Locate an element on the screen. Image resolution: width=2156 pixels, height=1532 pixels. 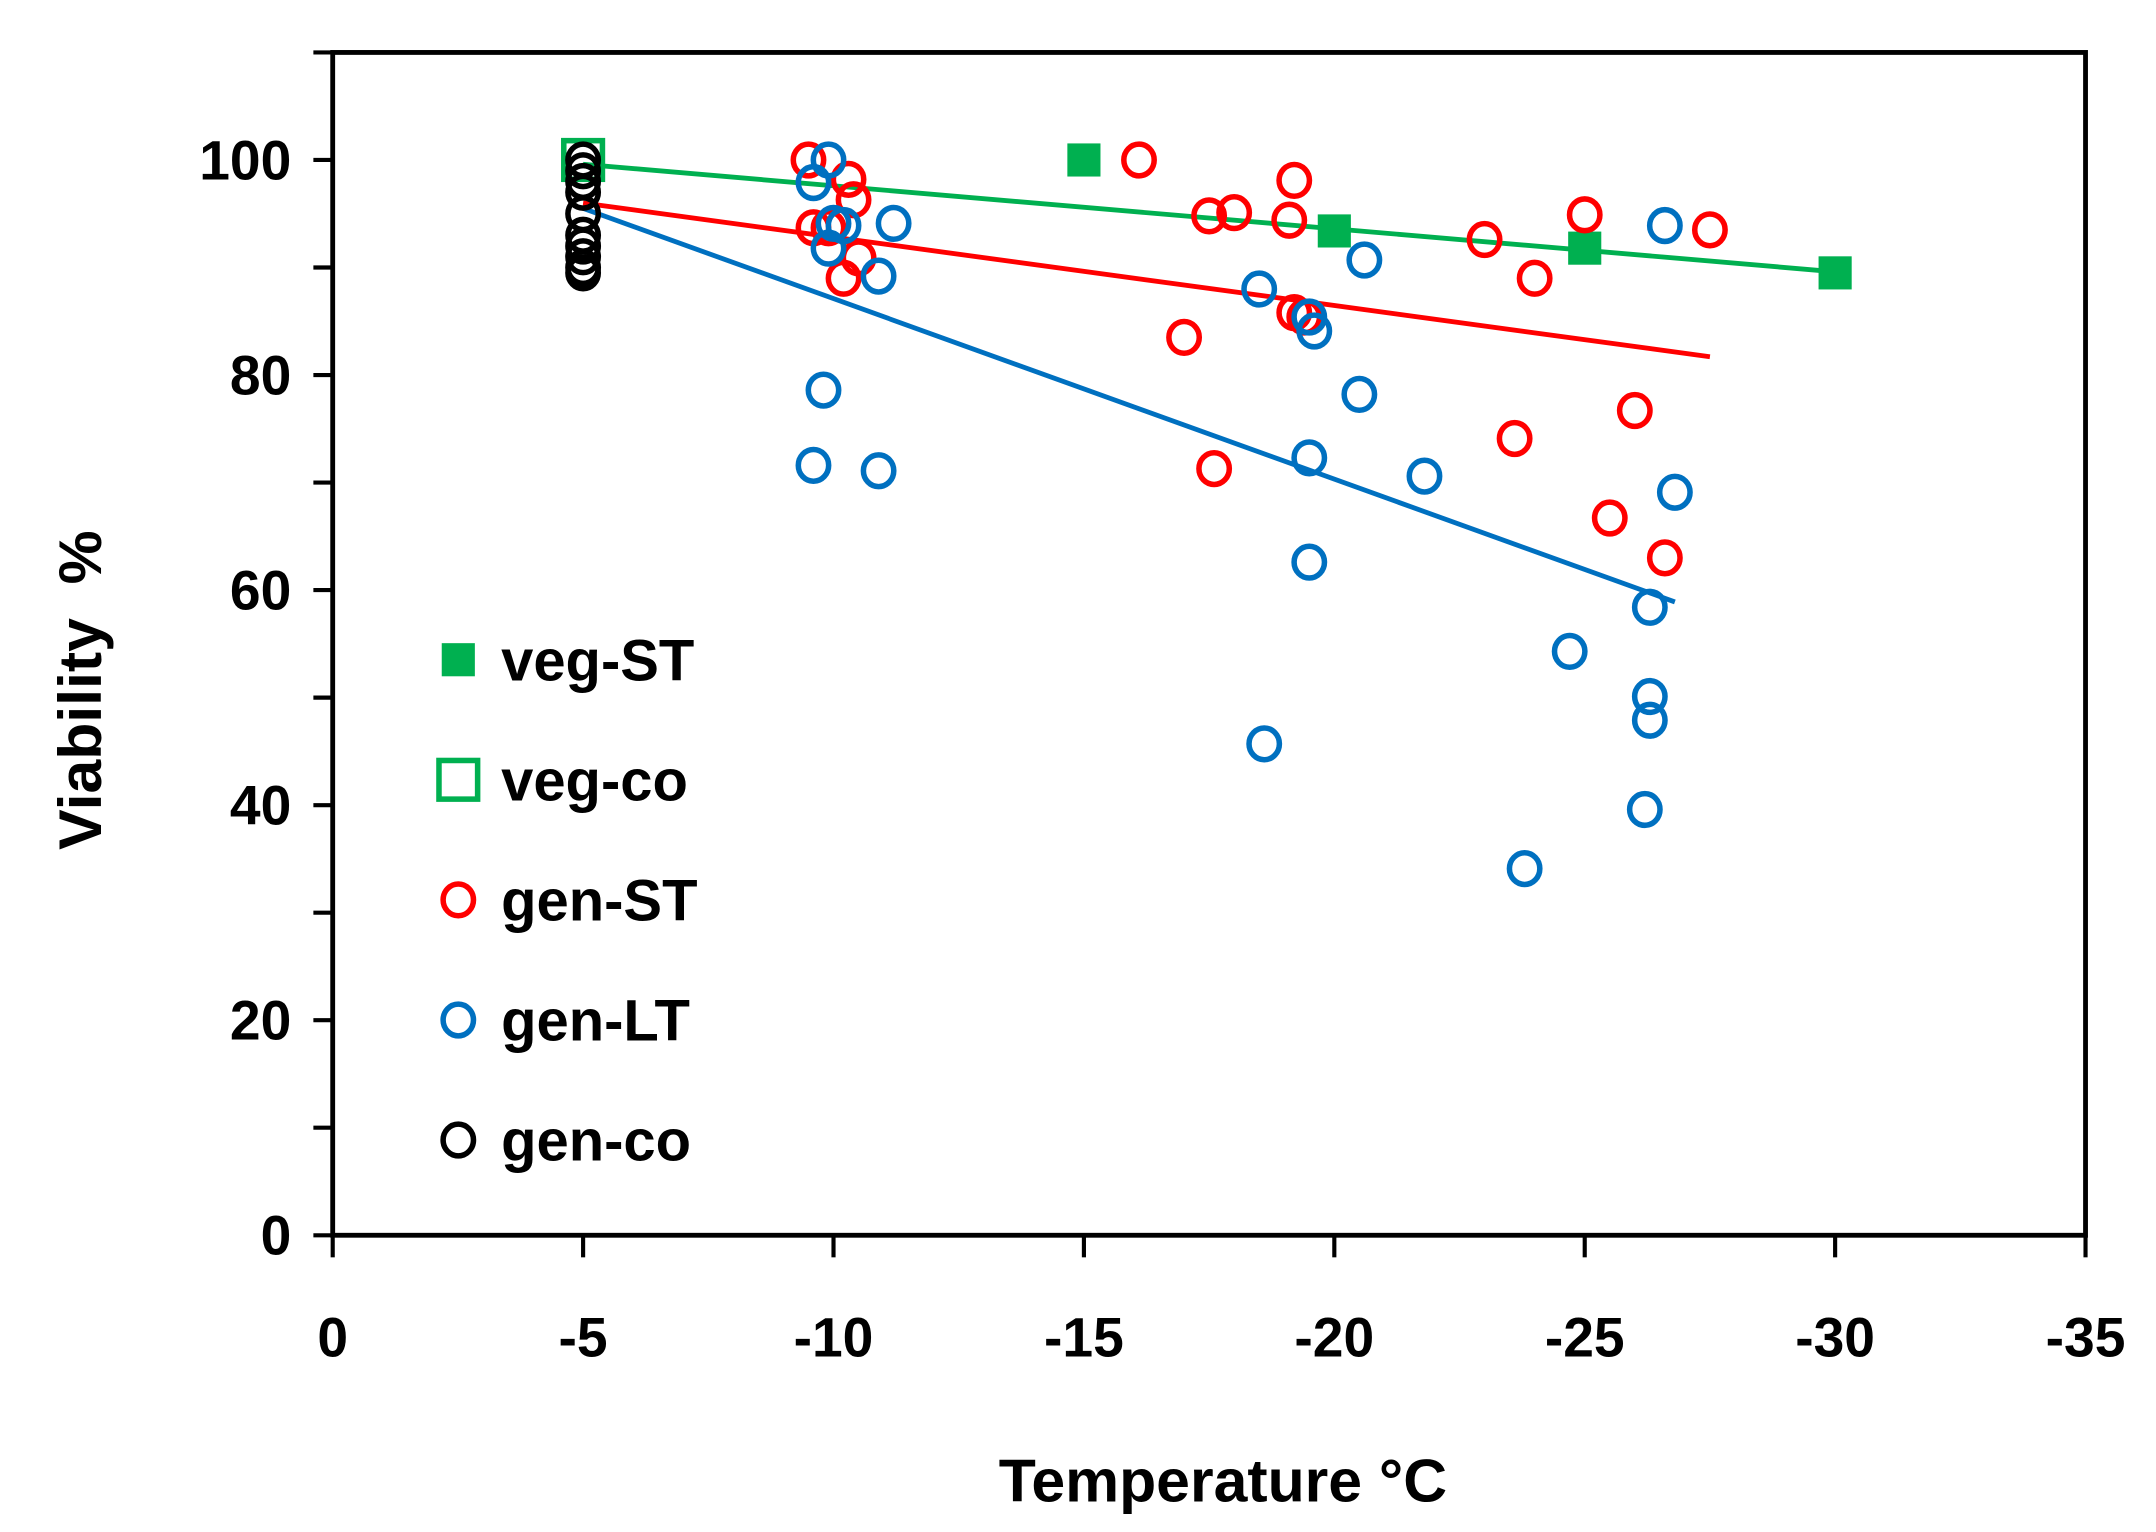
legend-label-gen-co: gen-co is located at coordinates (596, 1142).